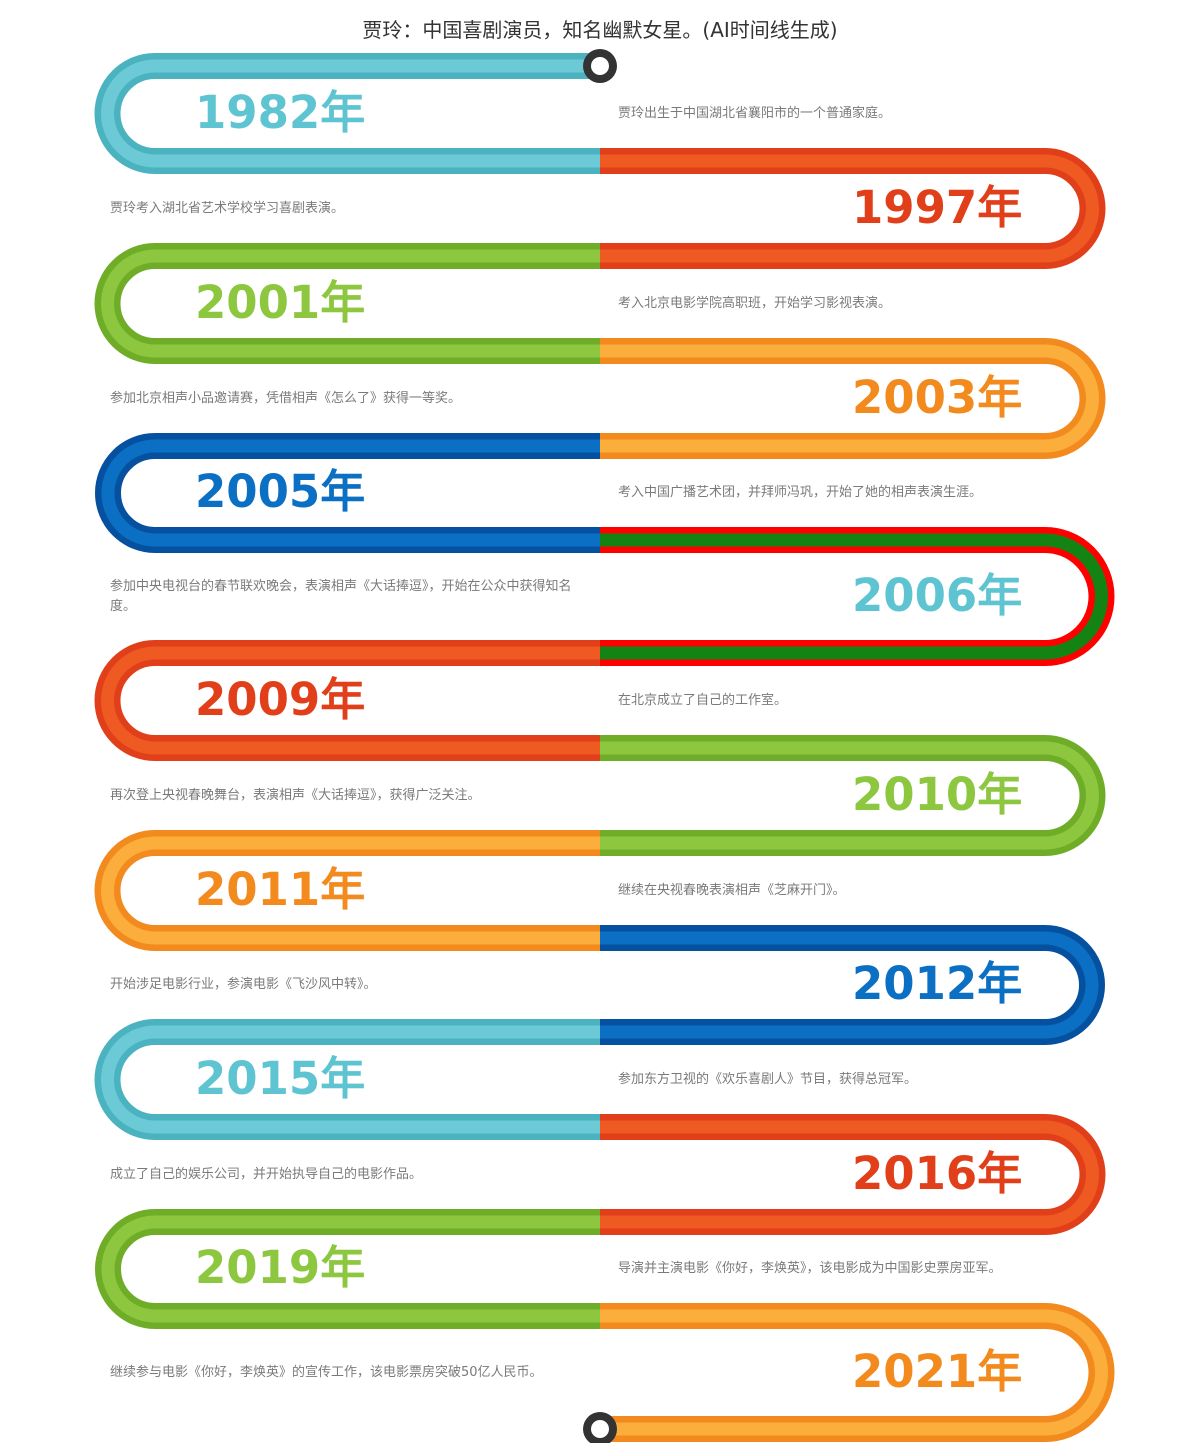 The width and height of the screenshot is (1200, 1443). I want to click on year-label: 2015年, so click(280, 1078).